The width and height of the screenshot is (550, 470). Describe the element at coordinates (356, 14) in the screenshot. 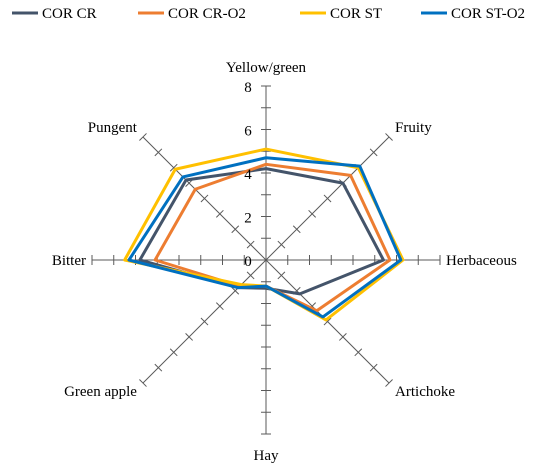

I see `legend-label-cor-st: COR ST` at that location.